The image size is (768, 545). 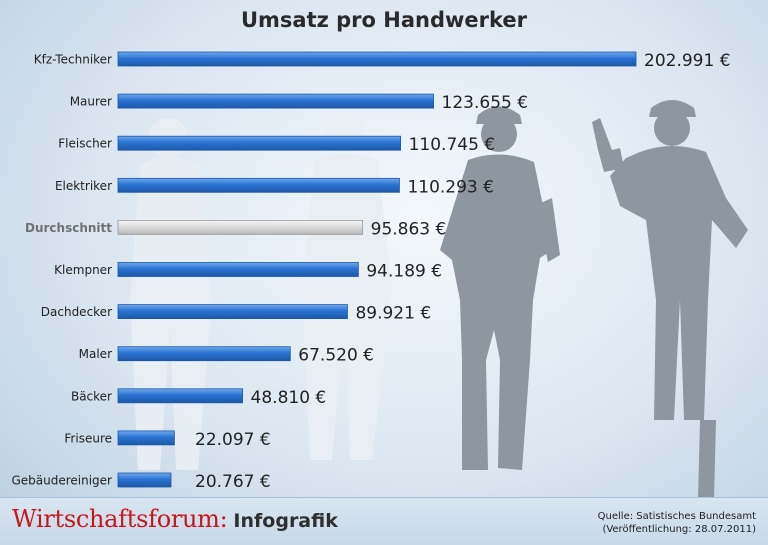 I want to click on category-label: Friseure, so click(x=88, y=438).